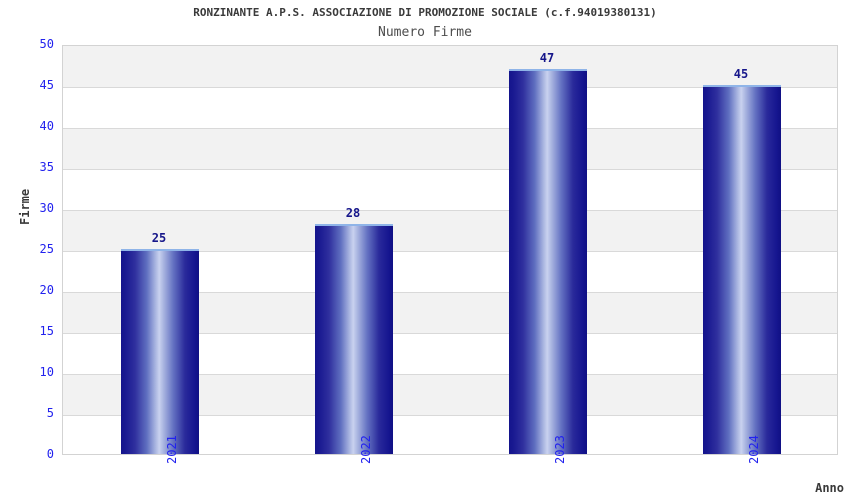 This screenshot has height=500, width=850. What do you see at coordinates (366, 449) in the screenshot?
I see `x-axis-tick-label: 2022` at bounding box center [366, 449].